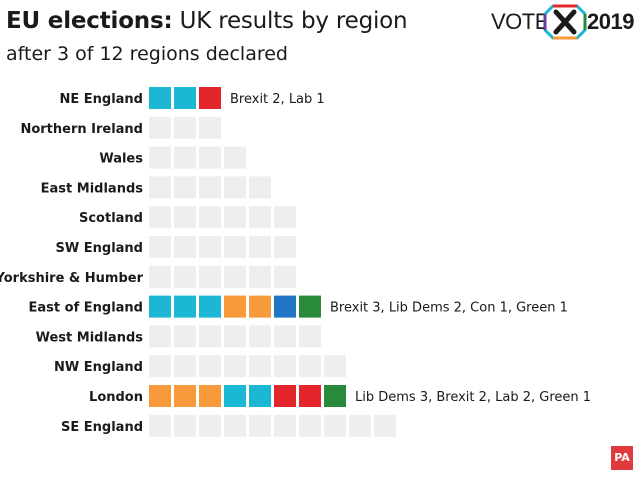  I want to click on region-row-nw-england: NW England, so click(200, 366).